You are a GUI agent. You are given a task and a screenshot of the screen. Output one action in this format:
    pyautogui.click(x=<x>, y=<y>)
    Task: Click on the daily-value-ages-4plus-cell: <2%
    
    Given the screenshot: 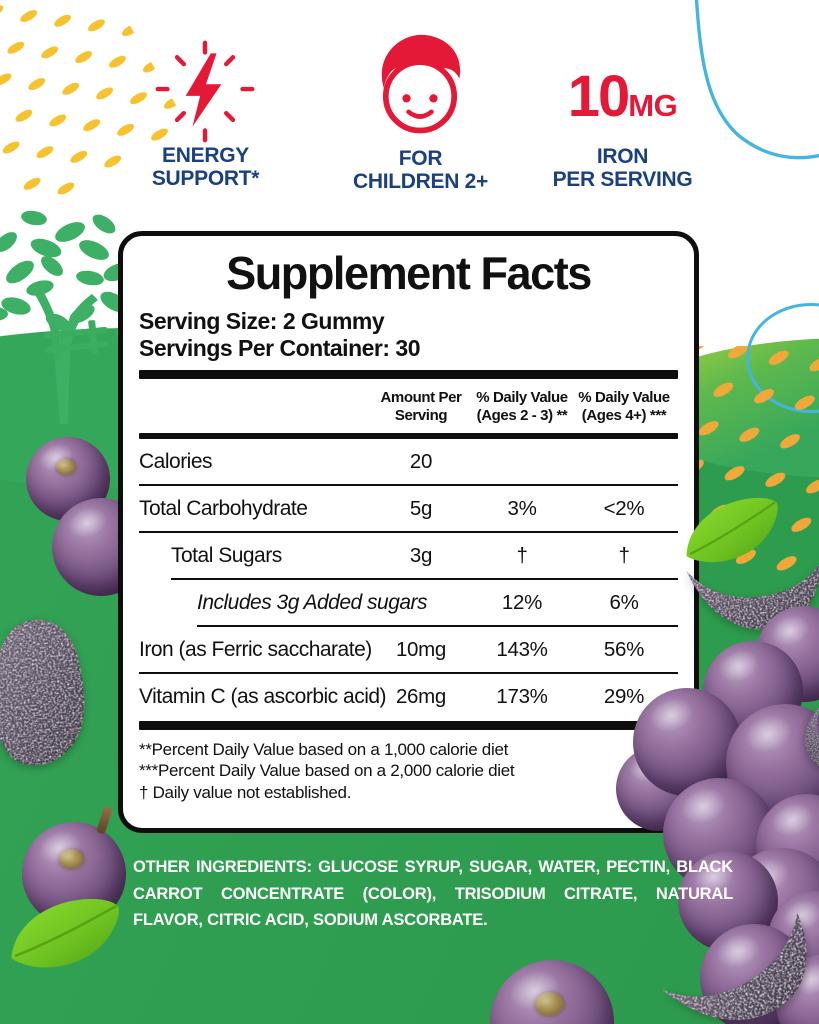 What is the action you would take?
    pyautogui.click(x=624, y=509)
    